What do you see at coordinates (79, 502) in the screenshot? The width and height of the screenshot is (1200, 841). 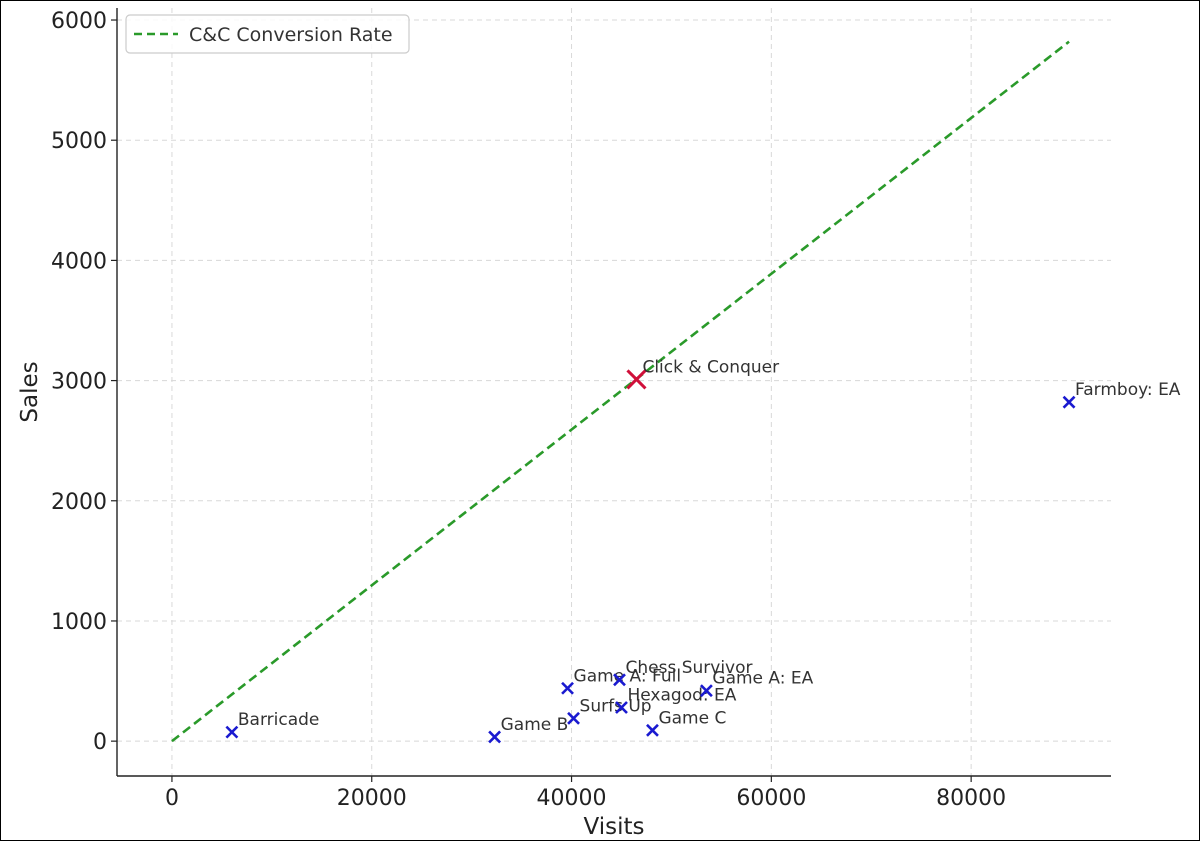 I see `y-tick-label: 2000` at bounding box center [79, 502].